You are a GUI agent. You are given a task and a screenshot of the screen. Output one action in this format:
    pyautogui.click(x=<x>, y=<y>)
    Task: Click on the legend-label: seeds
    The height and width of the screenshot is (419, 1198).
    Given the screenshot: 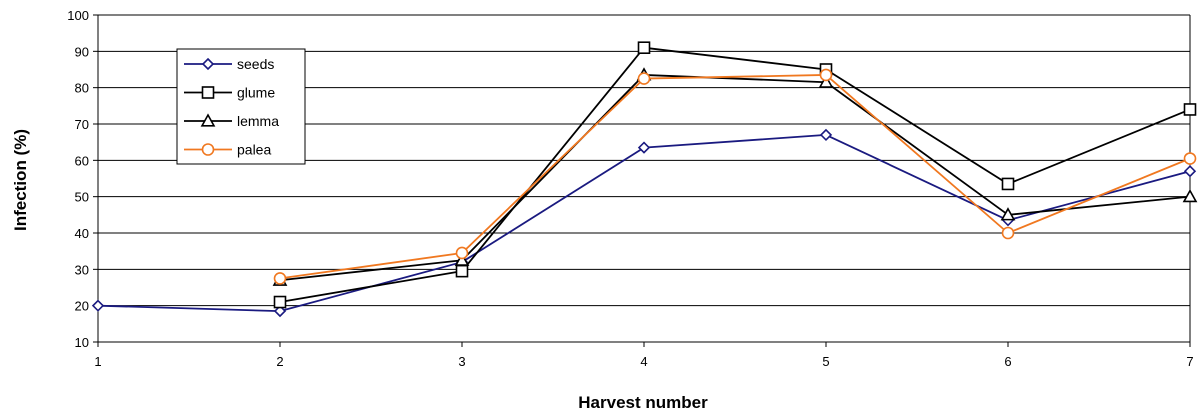 What is the action you would take?
    pyautogui.click(x=255, y=64)
    